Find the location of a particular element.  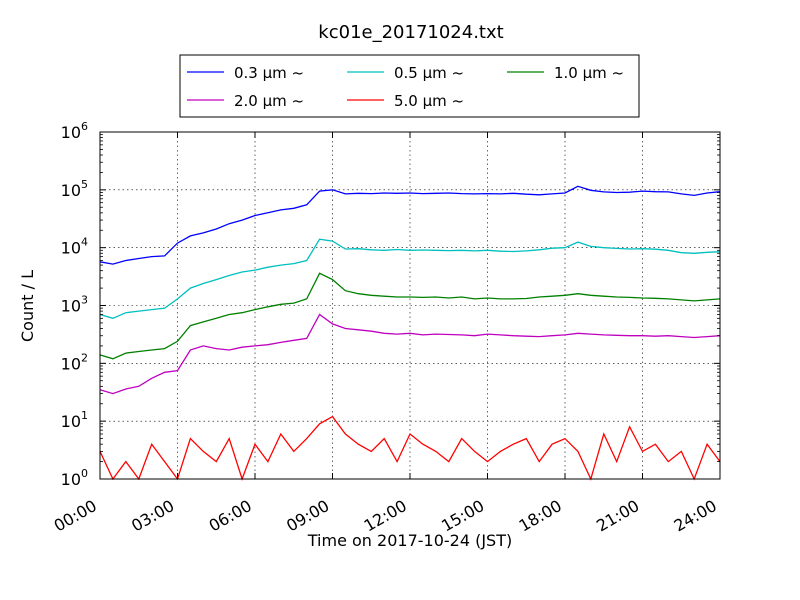

x-axis-label: Time on 2017-10-24 (JST) is located at coordinates (409, 540).